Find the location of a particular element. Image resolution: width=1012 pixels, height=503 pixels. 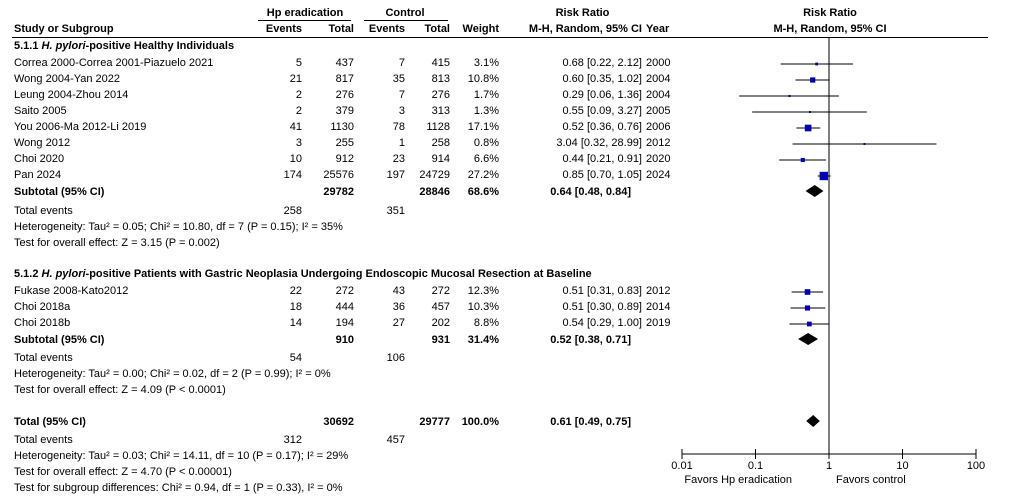

subtotal-1-total-ctrl: 28846 is located at coordinates (434, 192).